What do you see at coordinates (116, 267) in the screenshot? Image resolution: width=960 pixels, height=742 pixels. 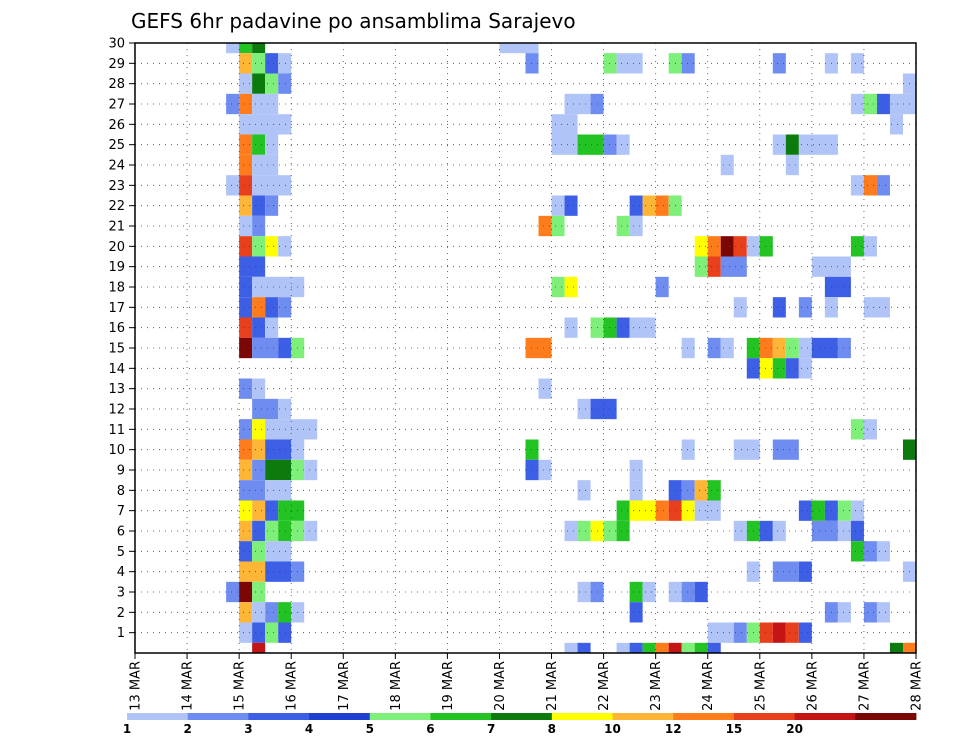 I see `y-tick-label: 19` at bounding box center [116, 267].